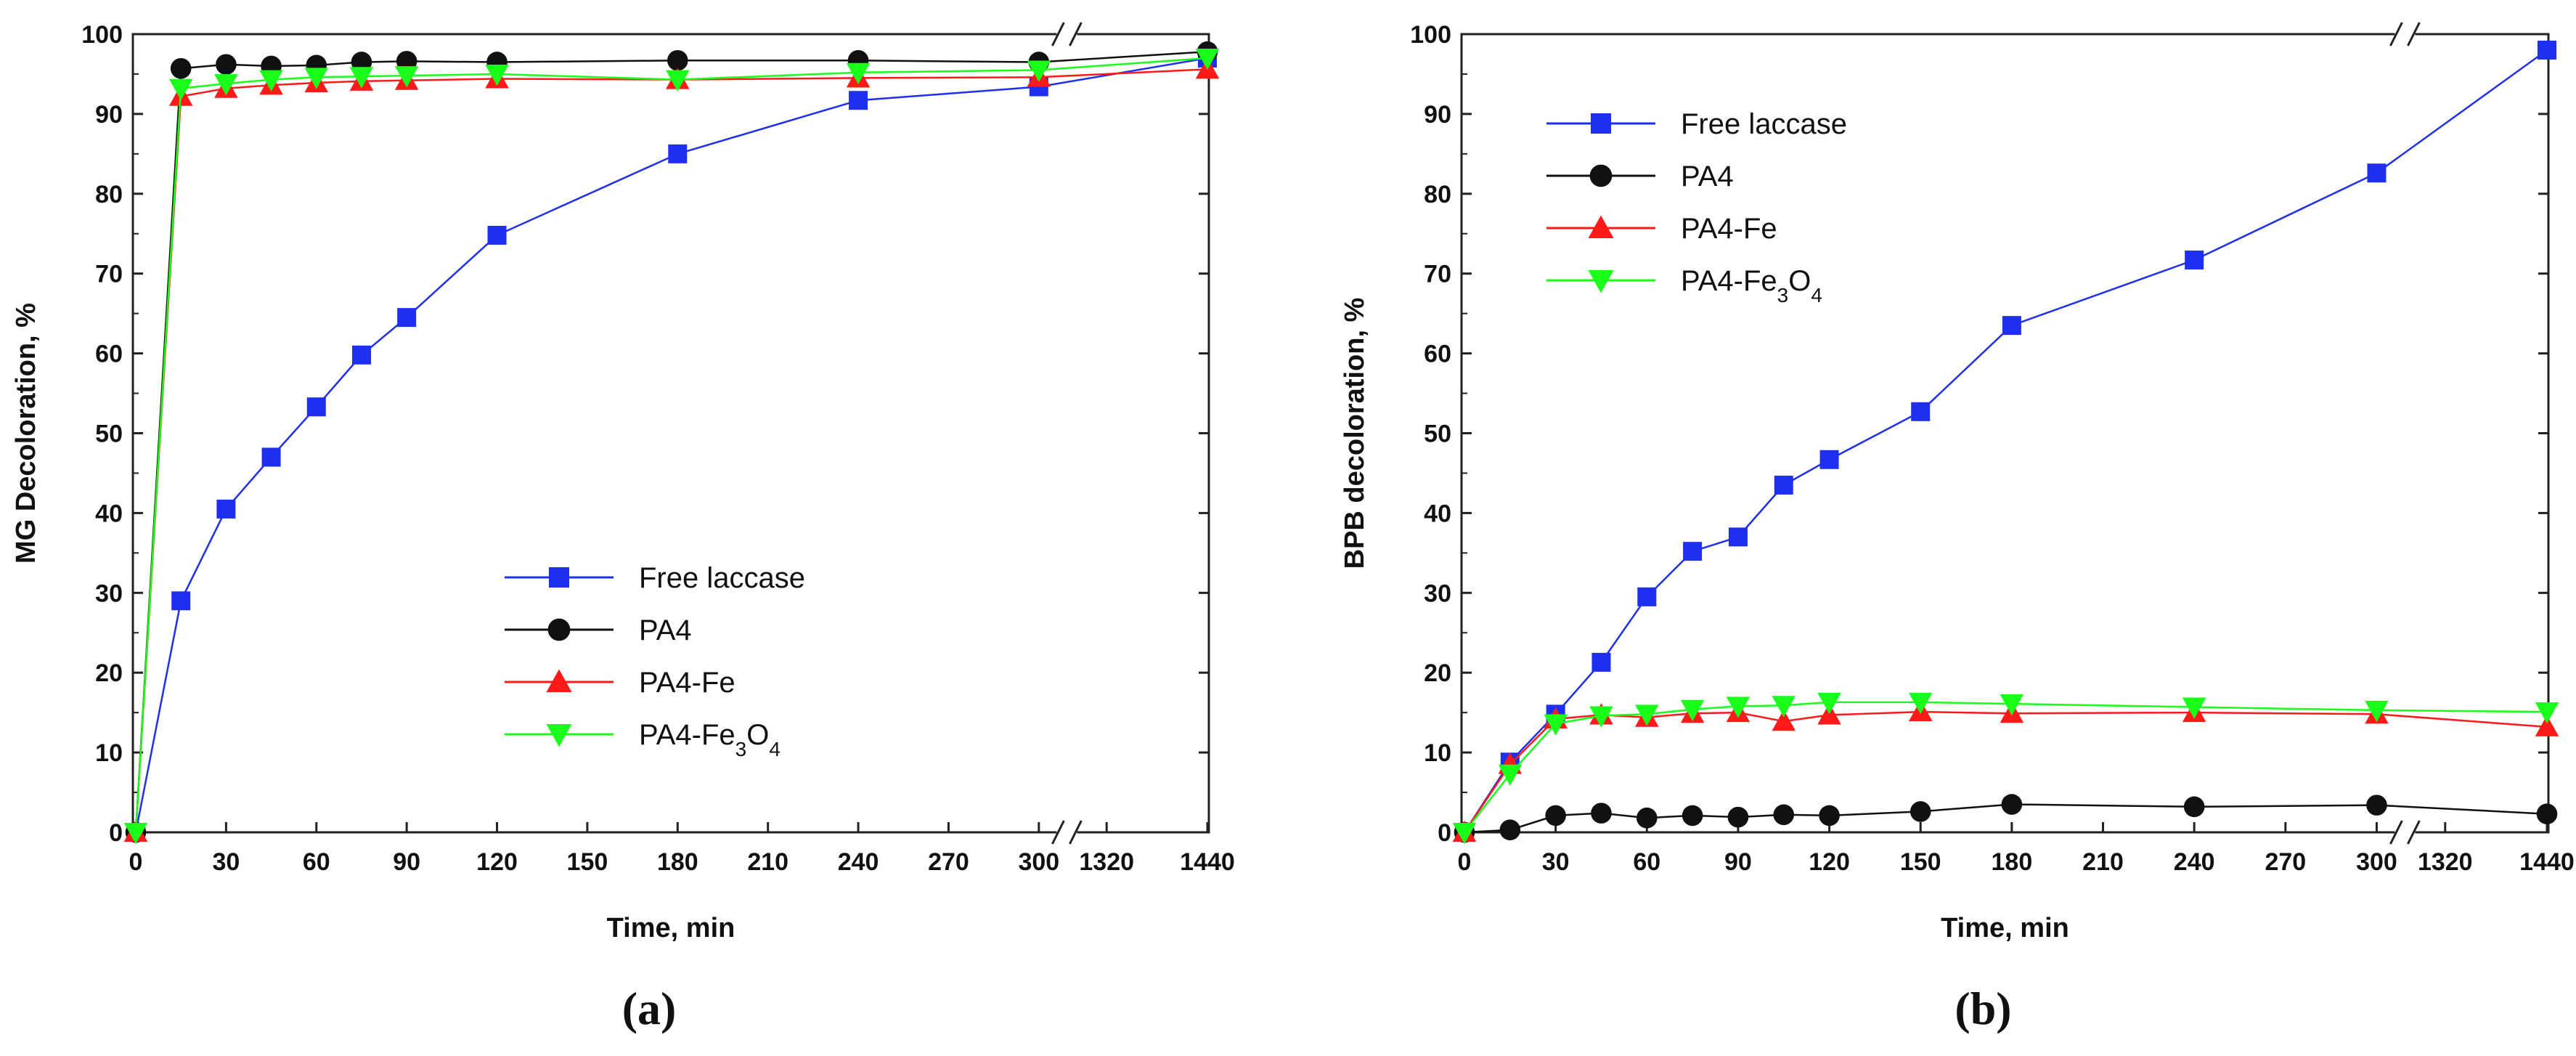 This screenshot has width=2576, height=1056. What do you see at coordinates (1437, 673) in the screenshot?
I see `y-tick-label: 20` at bounding box center [1437, 673].